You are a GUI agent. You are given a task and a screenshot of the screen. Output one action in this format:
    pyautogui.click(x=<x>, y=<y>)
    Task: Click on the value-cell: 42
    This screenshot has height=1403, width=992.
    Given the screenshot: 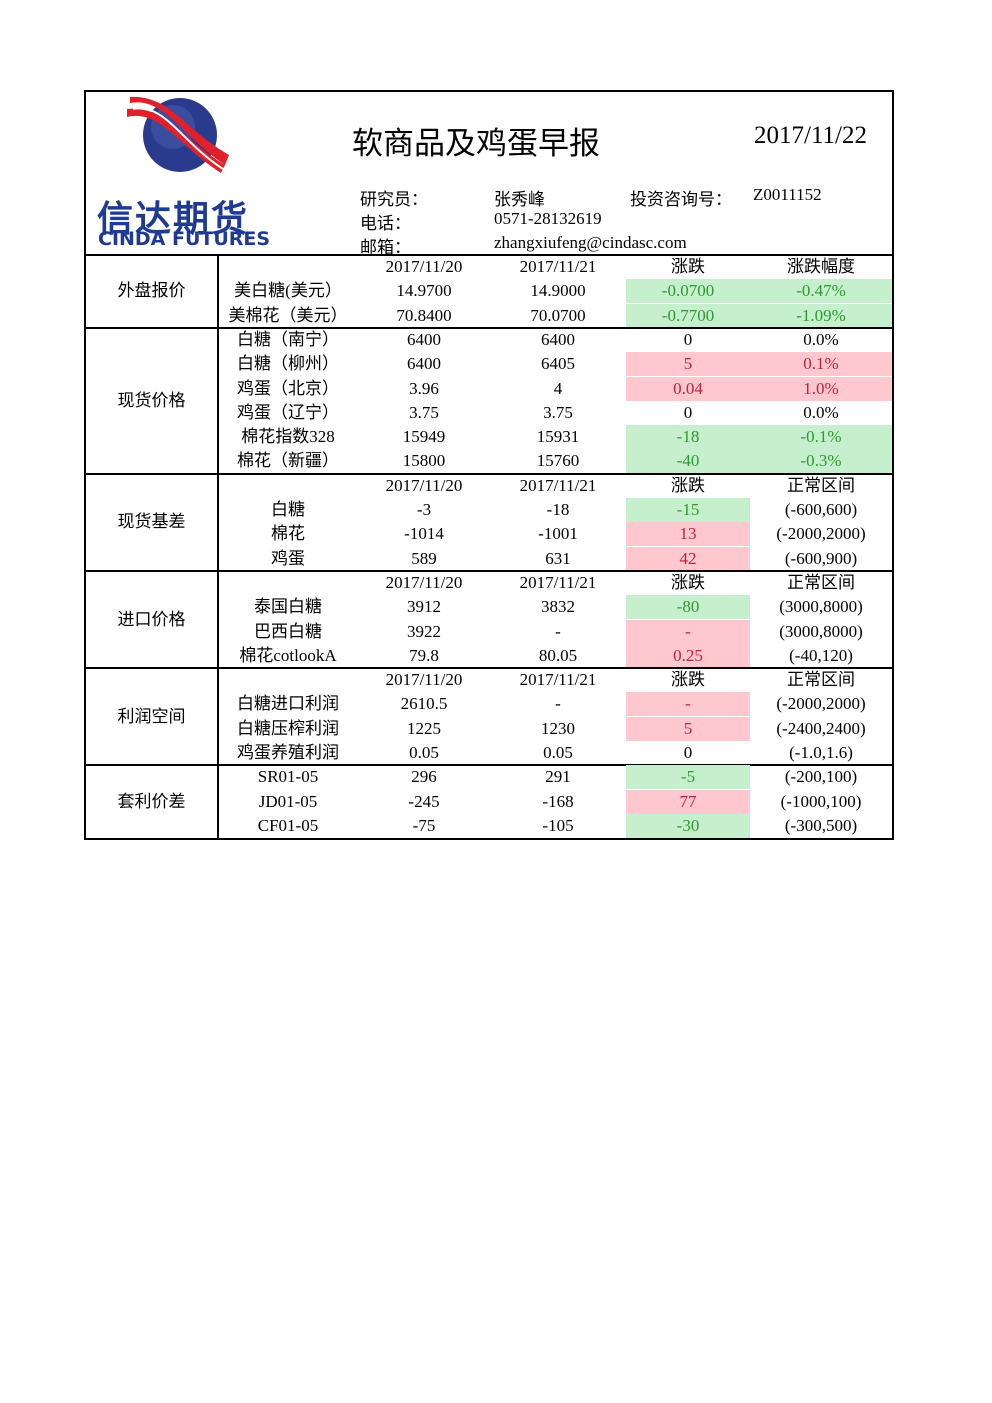 What is the action you would take?
    pyautogui.click(x=688, y=558)
    